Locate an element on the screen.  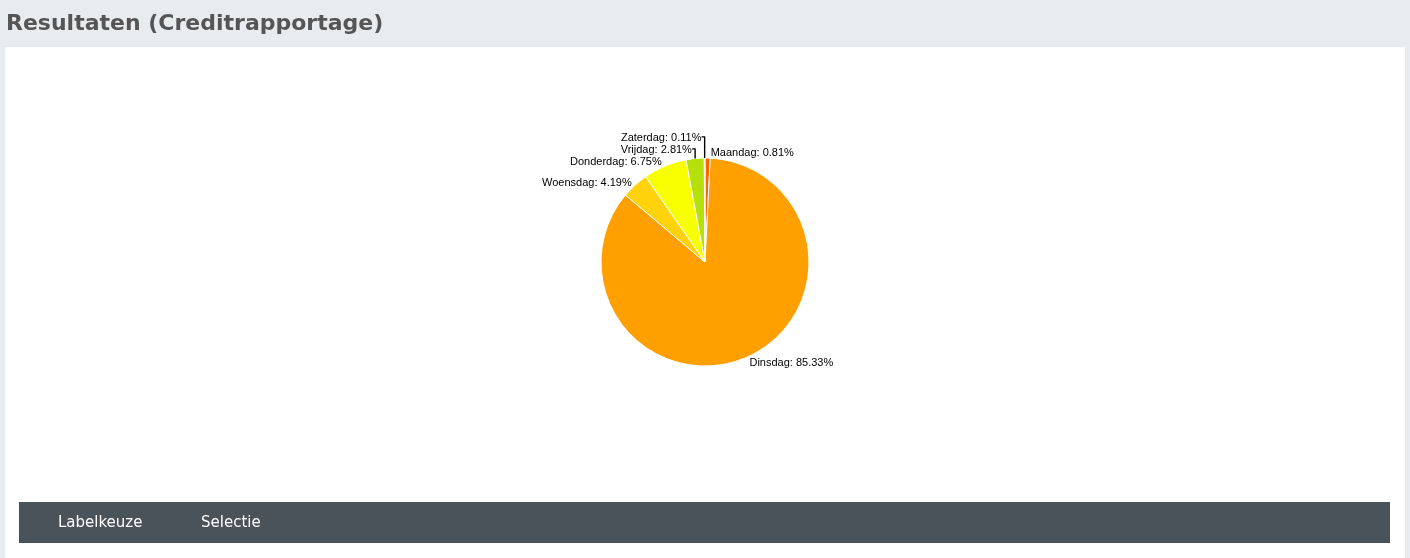
slice-label: Woensdag: 4.19% is located at coordinates (587, 181).